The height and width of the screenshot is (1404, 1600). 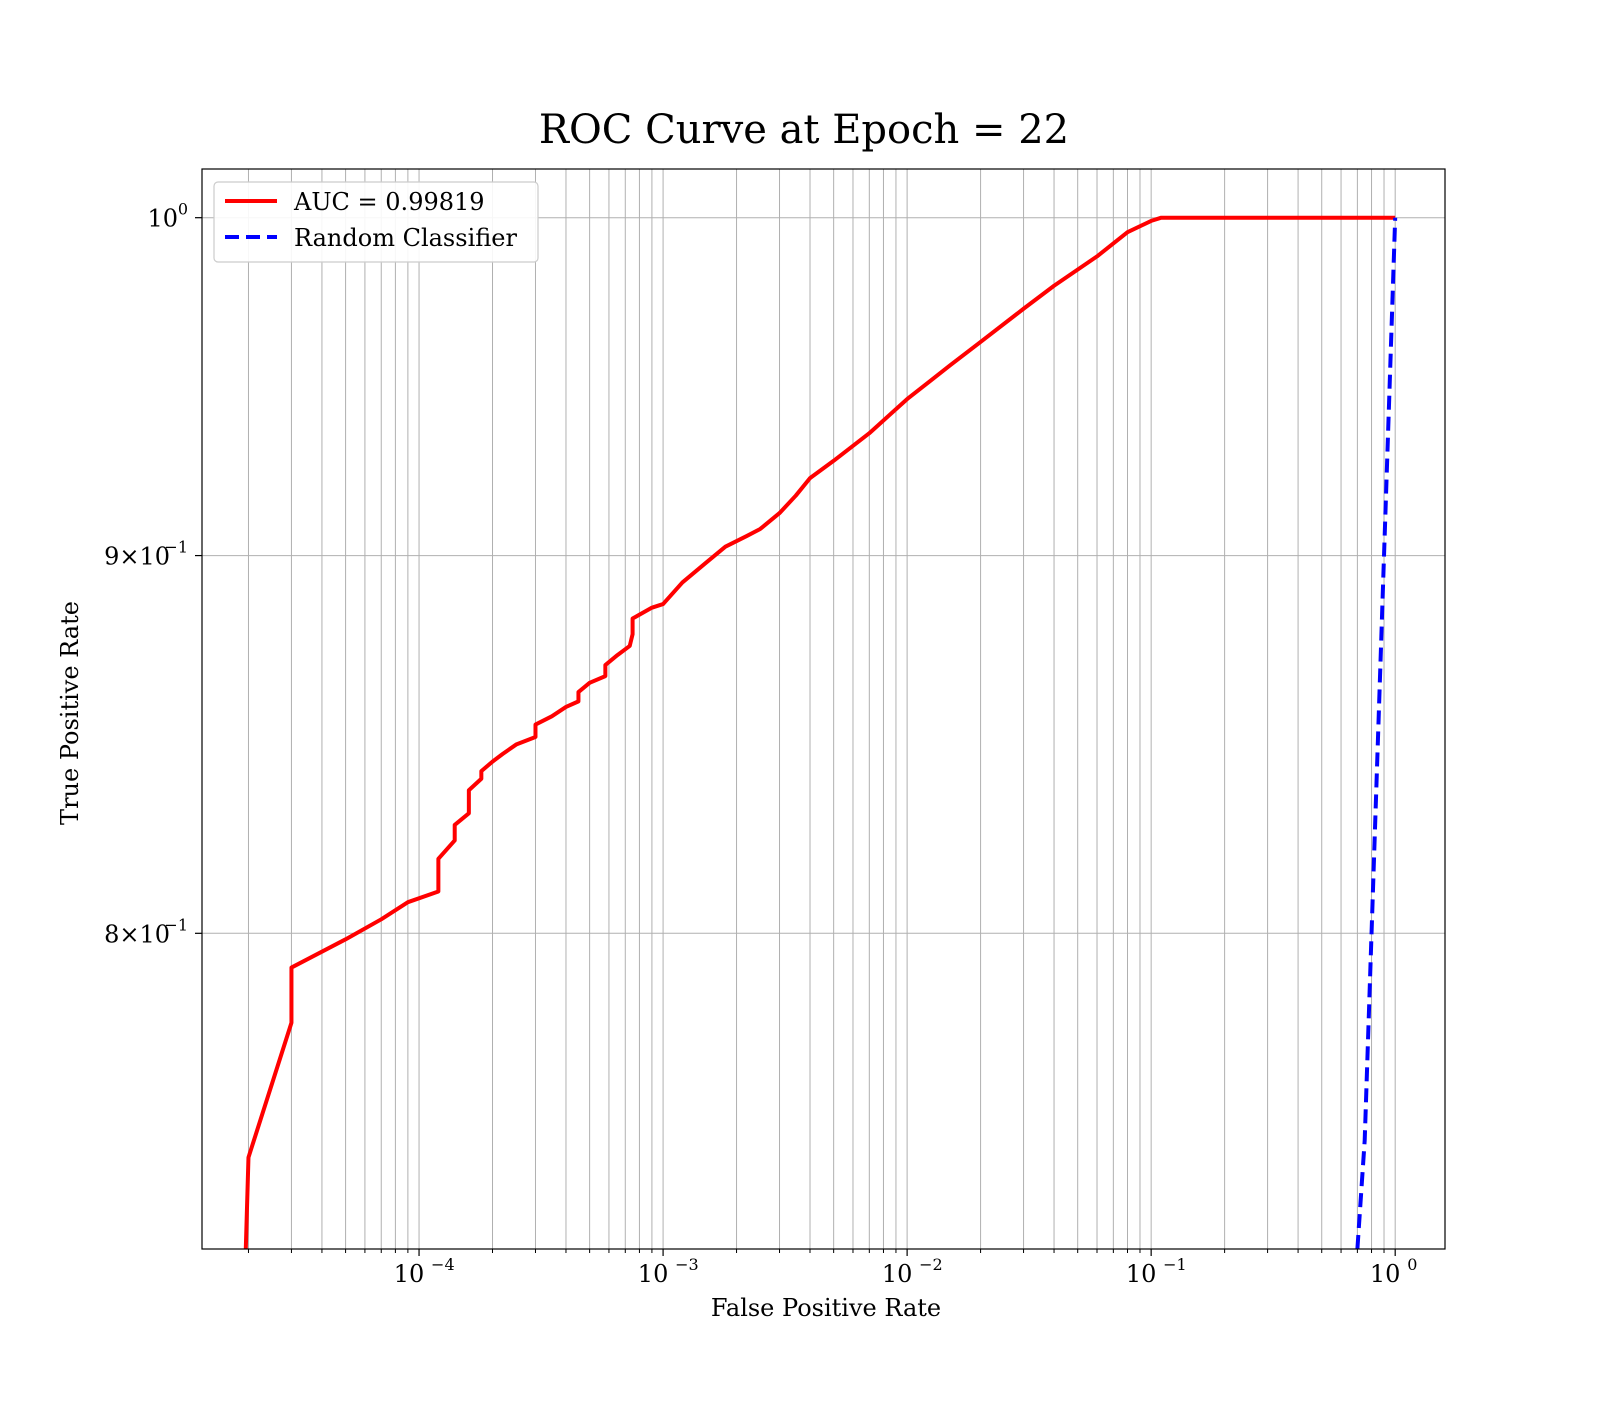 What do you see at coordinates (804, 130) in the screenshot?
I see `chart-title: ROC Curve at Epoch = 22` at bounding box center [804, 130].